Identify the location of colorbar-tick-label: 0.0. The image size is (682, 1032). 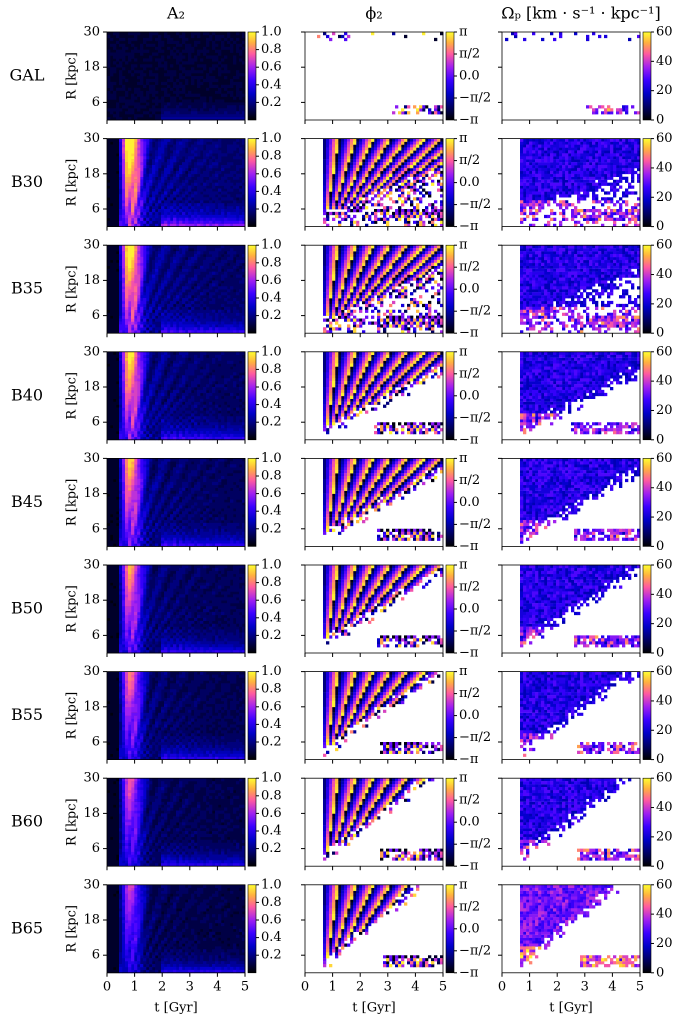
(469, 928).